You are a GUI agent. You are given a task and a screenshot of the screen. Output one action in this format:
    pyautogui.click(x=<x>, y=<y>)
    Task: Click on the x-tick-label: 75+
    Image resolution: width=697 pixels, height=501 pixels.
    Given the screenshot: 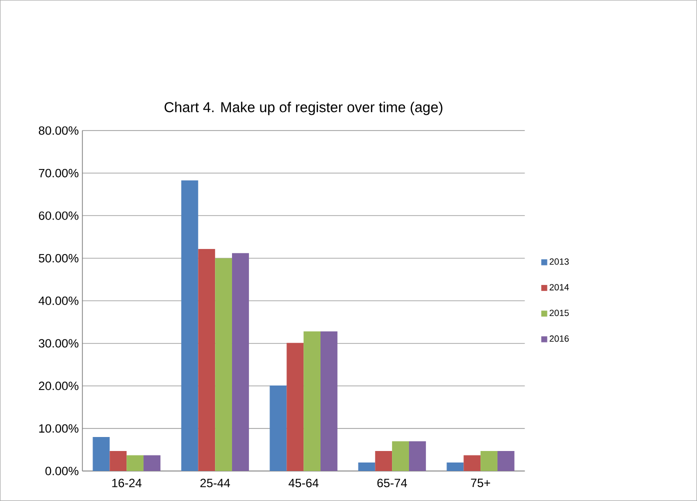 What is the action you would take?
    pyautogui.click(x=480, y=483)
    